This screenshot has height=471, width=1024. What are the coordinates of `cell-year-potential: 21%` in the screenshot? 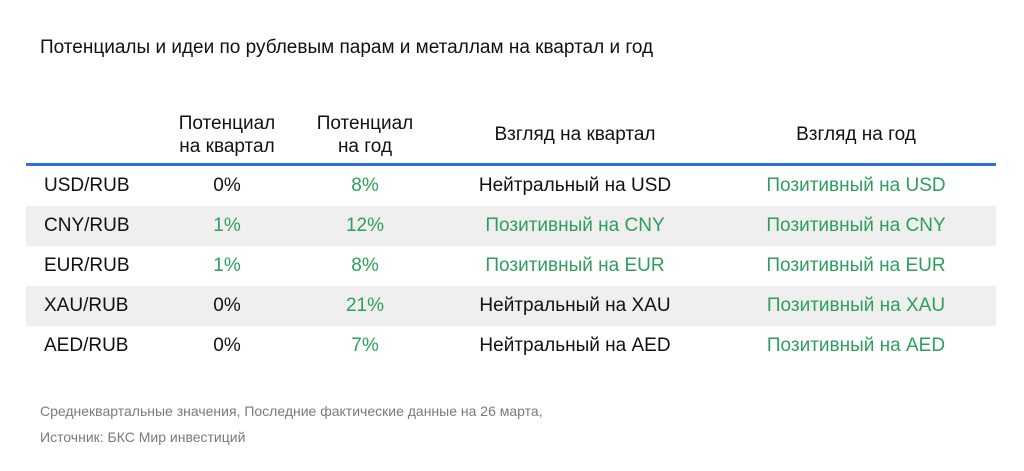 It's located at (365, 305).